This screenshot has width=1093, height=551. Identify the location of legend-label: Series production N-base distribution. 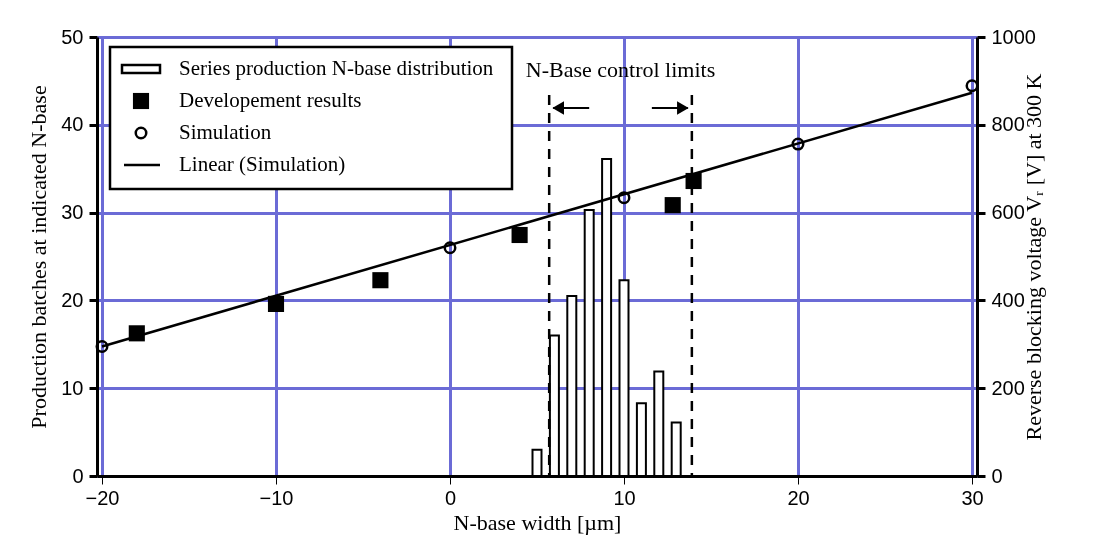
(336, 68).